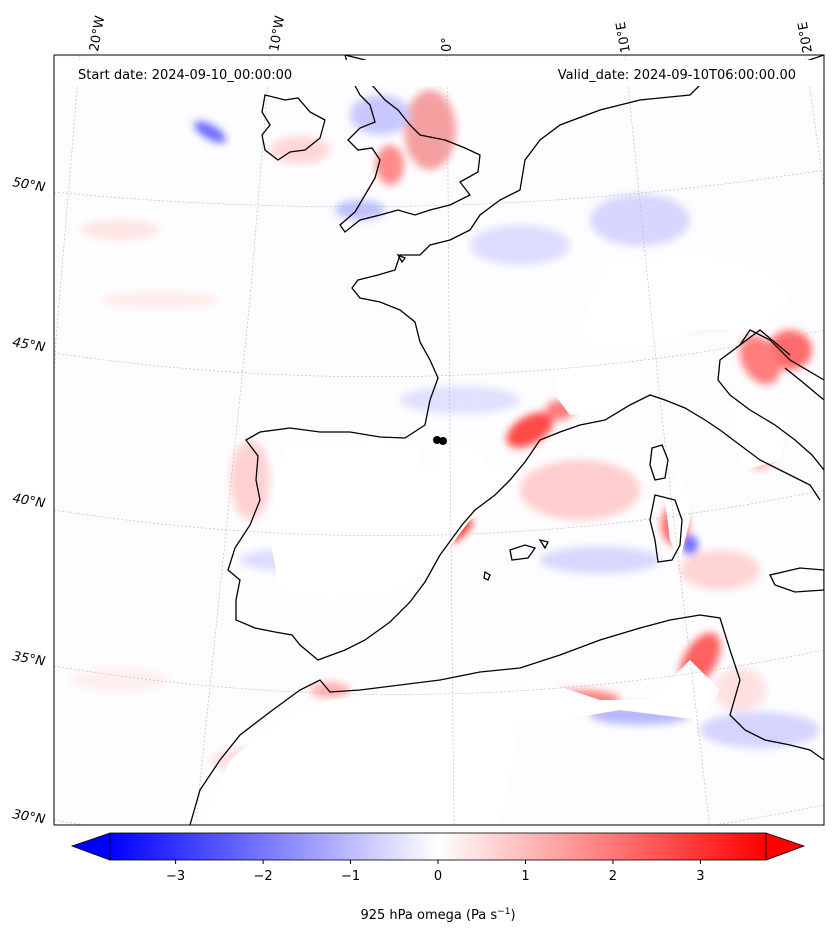 The image size is (832, 936). I want to click on colorbar-tick-label: 0, so click(438, 876).